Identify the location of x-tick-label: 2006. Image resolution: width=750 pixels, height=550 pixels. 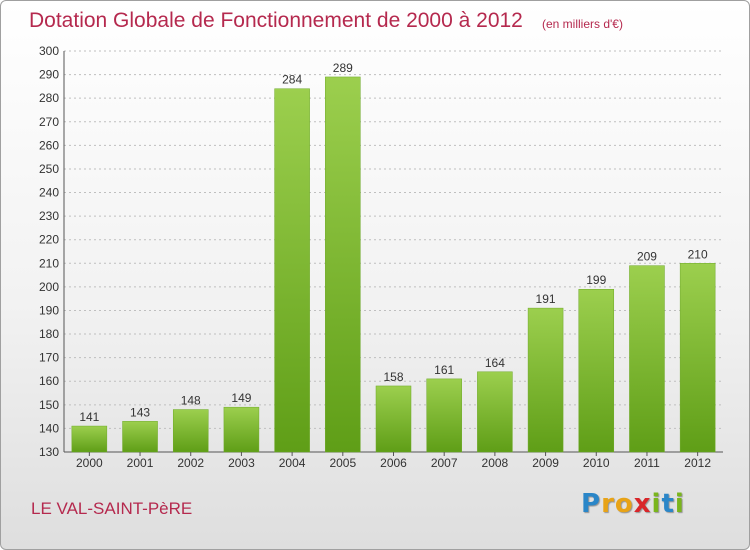
(393, 463).